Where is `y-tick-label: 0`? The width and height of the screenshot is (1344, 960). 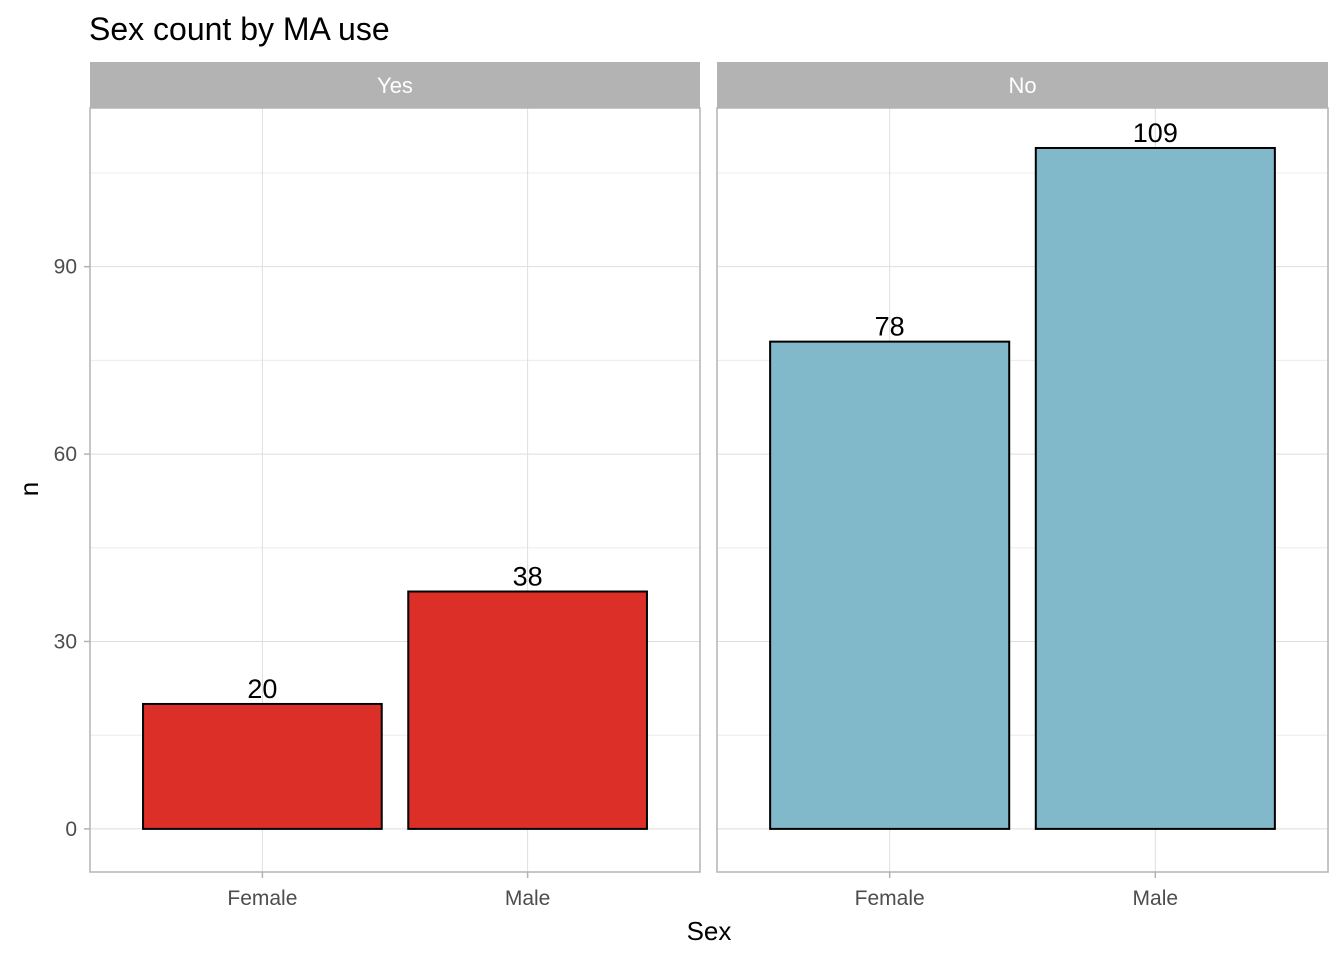 y-tick-label: 0 is located at coordinates (71, 829).